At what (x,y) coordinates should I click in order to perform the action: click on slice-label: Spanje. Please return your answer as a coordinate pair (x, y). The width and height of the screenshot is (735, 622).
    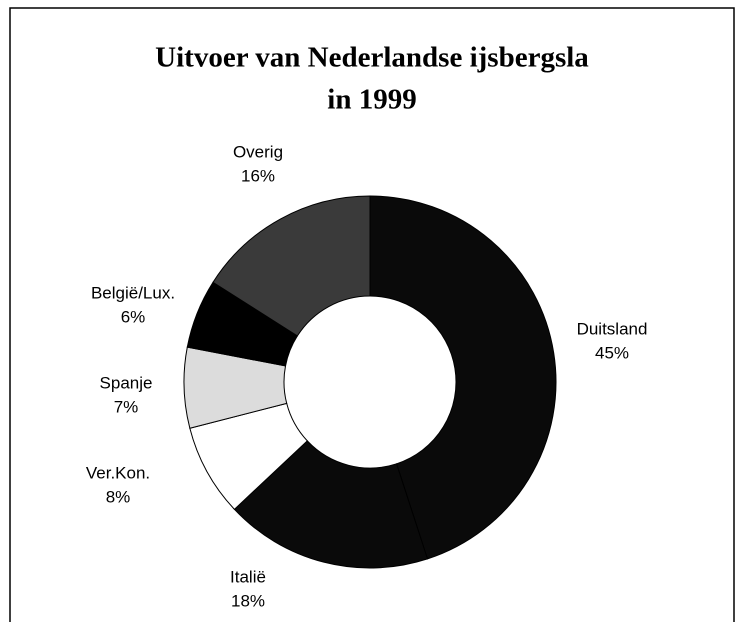
    Looking at the image, I should click on (126, 382).